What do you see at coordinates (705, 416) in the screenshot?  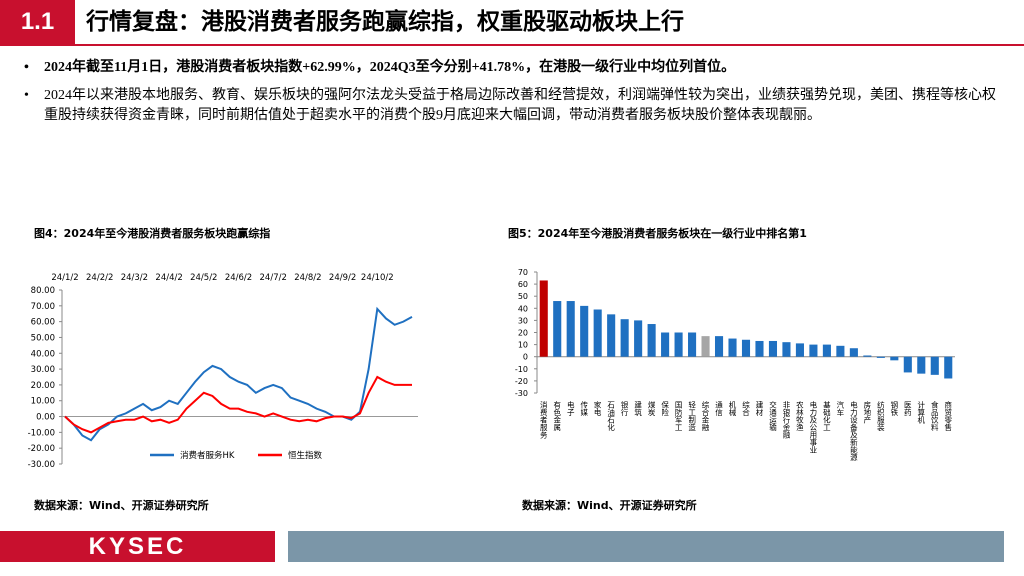 I see `x-tick-label: 综合金融` at bounding box center [705, 416].